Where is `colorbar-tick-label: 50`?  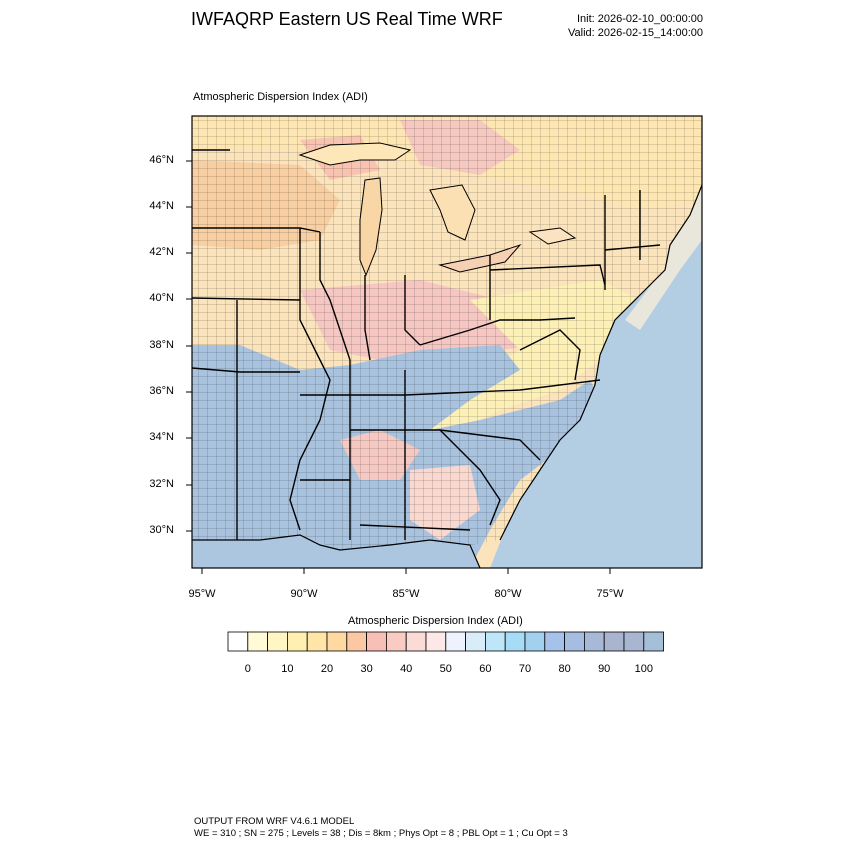
colorbar-tick-label: 50 is located at coordinates (445, 669).